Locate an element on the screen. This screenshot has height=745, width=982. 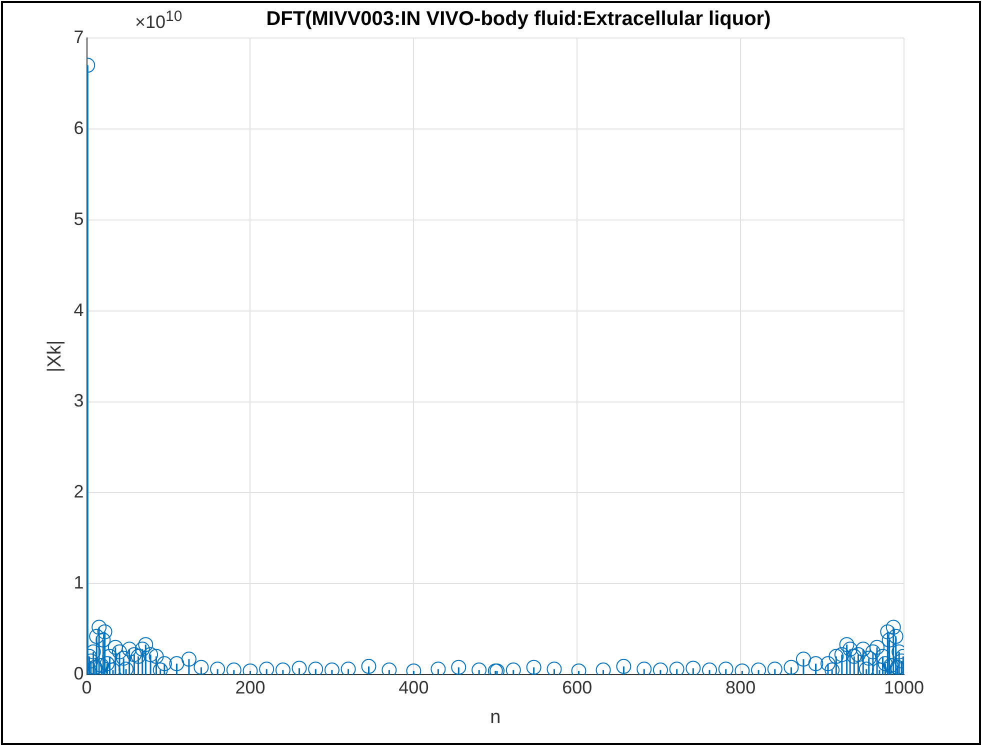
y-tick-label: 1 is located at coordinates (79, 582).